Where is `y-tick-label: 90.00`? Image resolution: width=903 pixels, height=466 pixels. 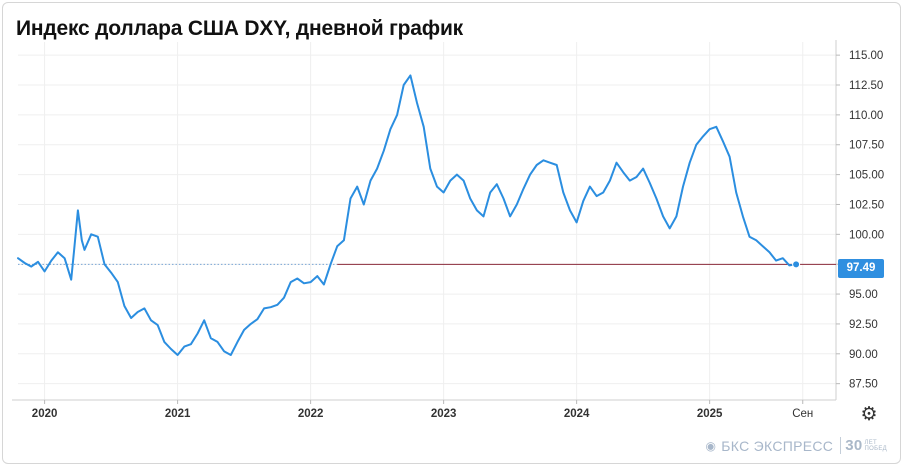 y-tick-label: 90.00 is located at coordinates (863, 355).